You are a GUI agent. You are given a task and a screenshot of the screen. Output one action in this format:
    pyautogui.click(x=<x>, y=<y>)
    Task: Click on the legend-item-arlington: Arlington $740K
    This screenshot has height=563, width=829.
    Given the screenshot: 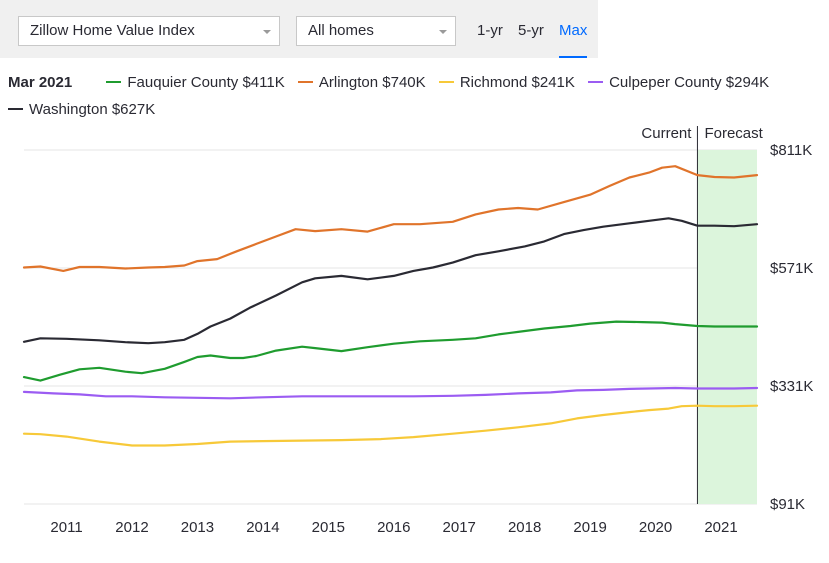 What is the action you would take?
    pyautogui.click(x=361, y=83)
    